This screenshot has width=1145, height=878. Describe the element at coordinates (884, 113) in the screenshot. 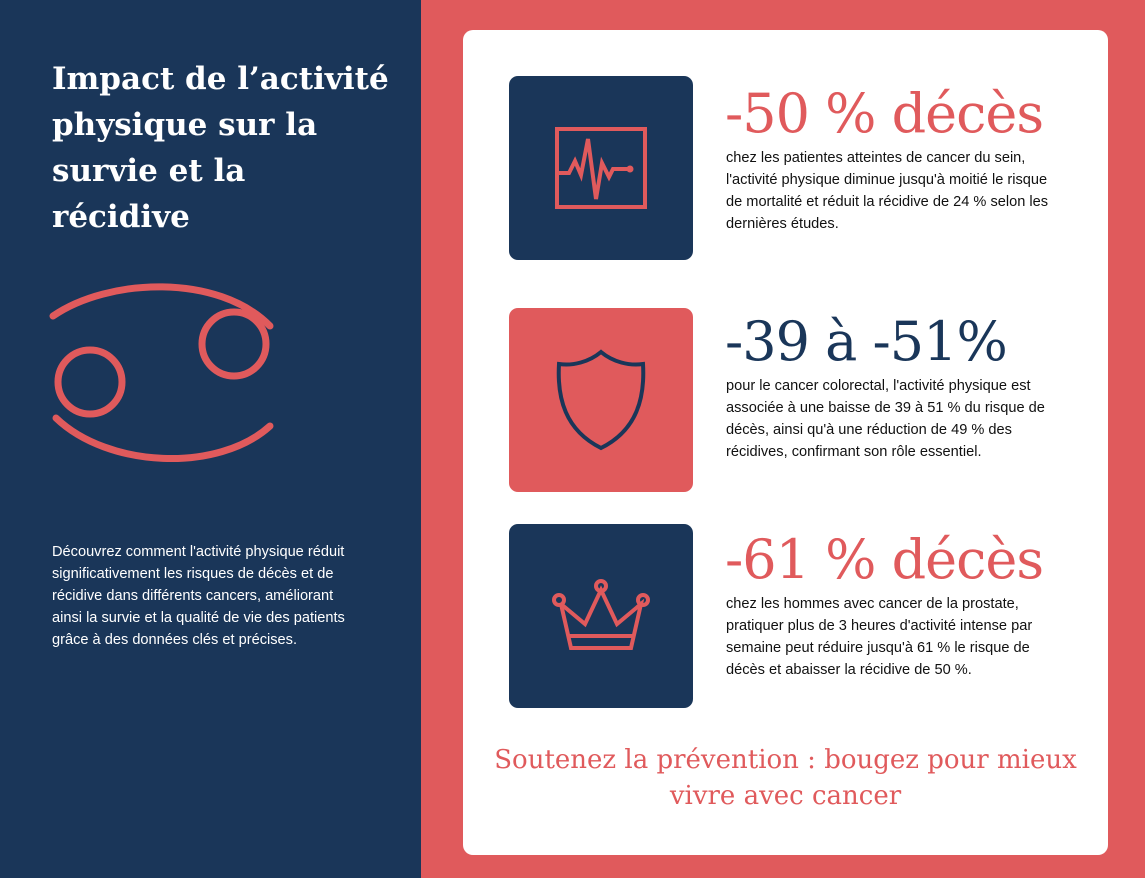

I see `stat-headline: -50 % décès` at that location.